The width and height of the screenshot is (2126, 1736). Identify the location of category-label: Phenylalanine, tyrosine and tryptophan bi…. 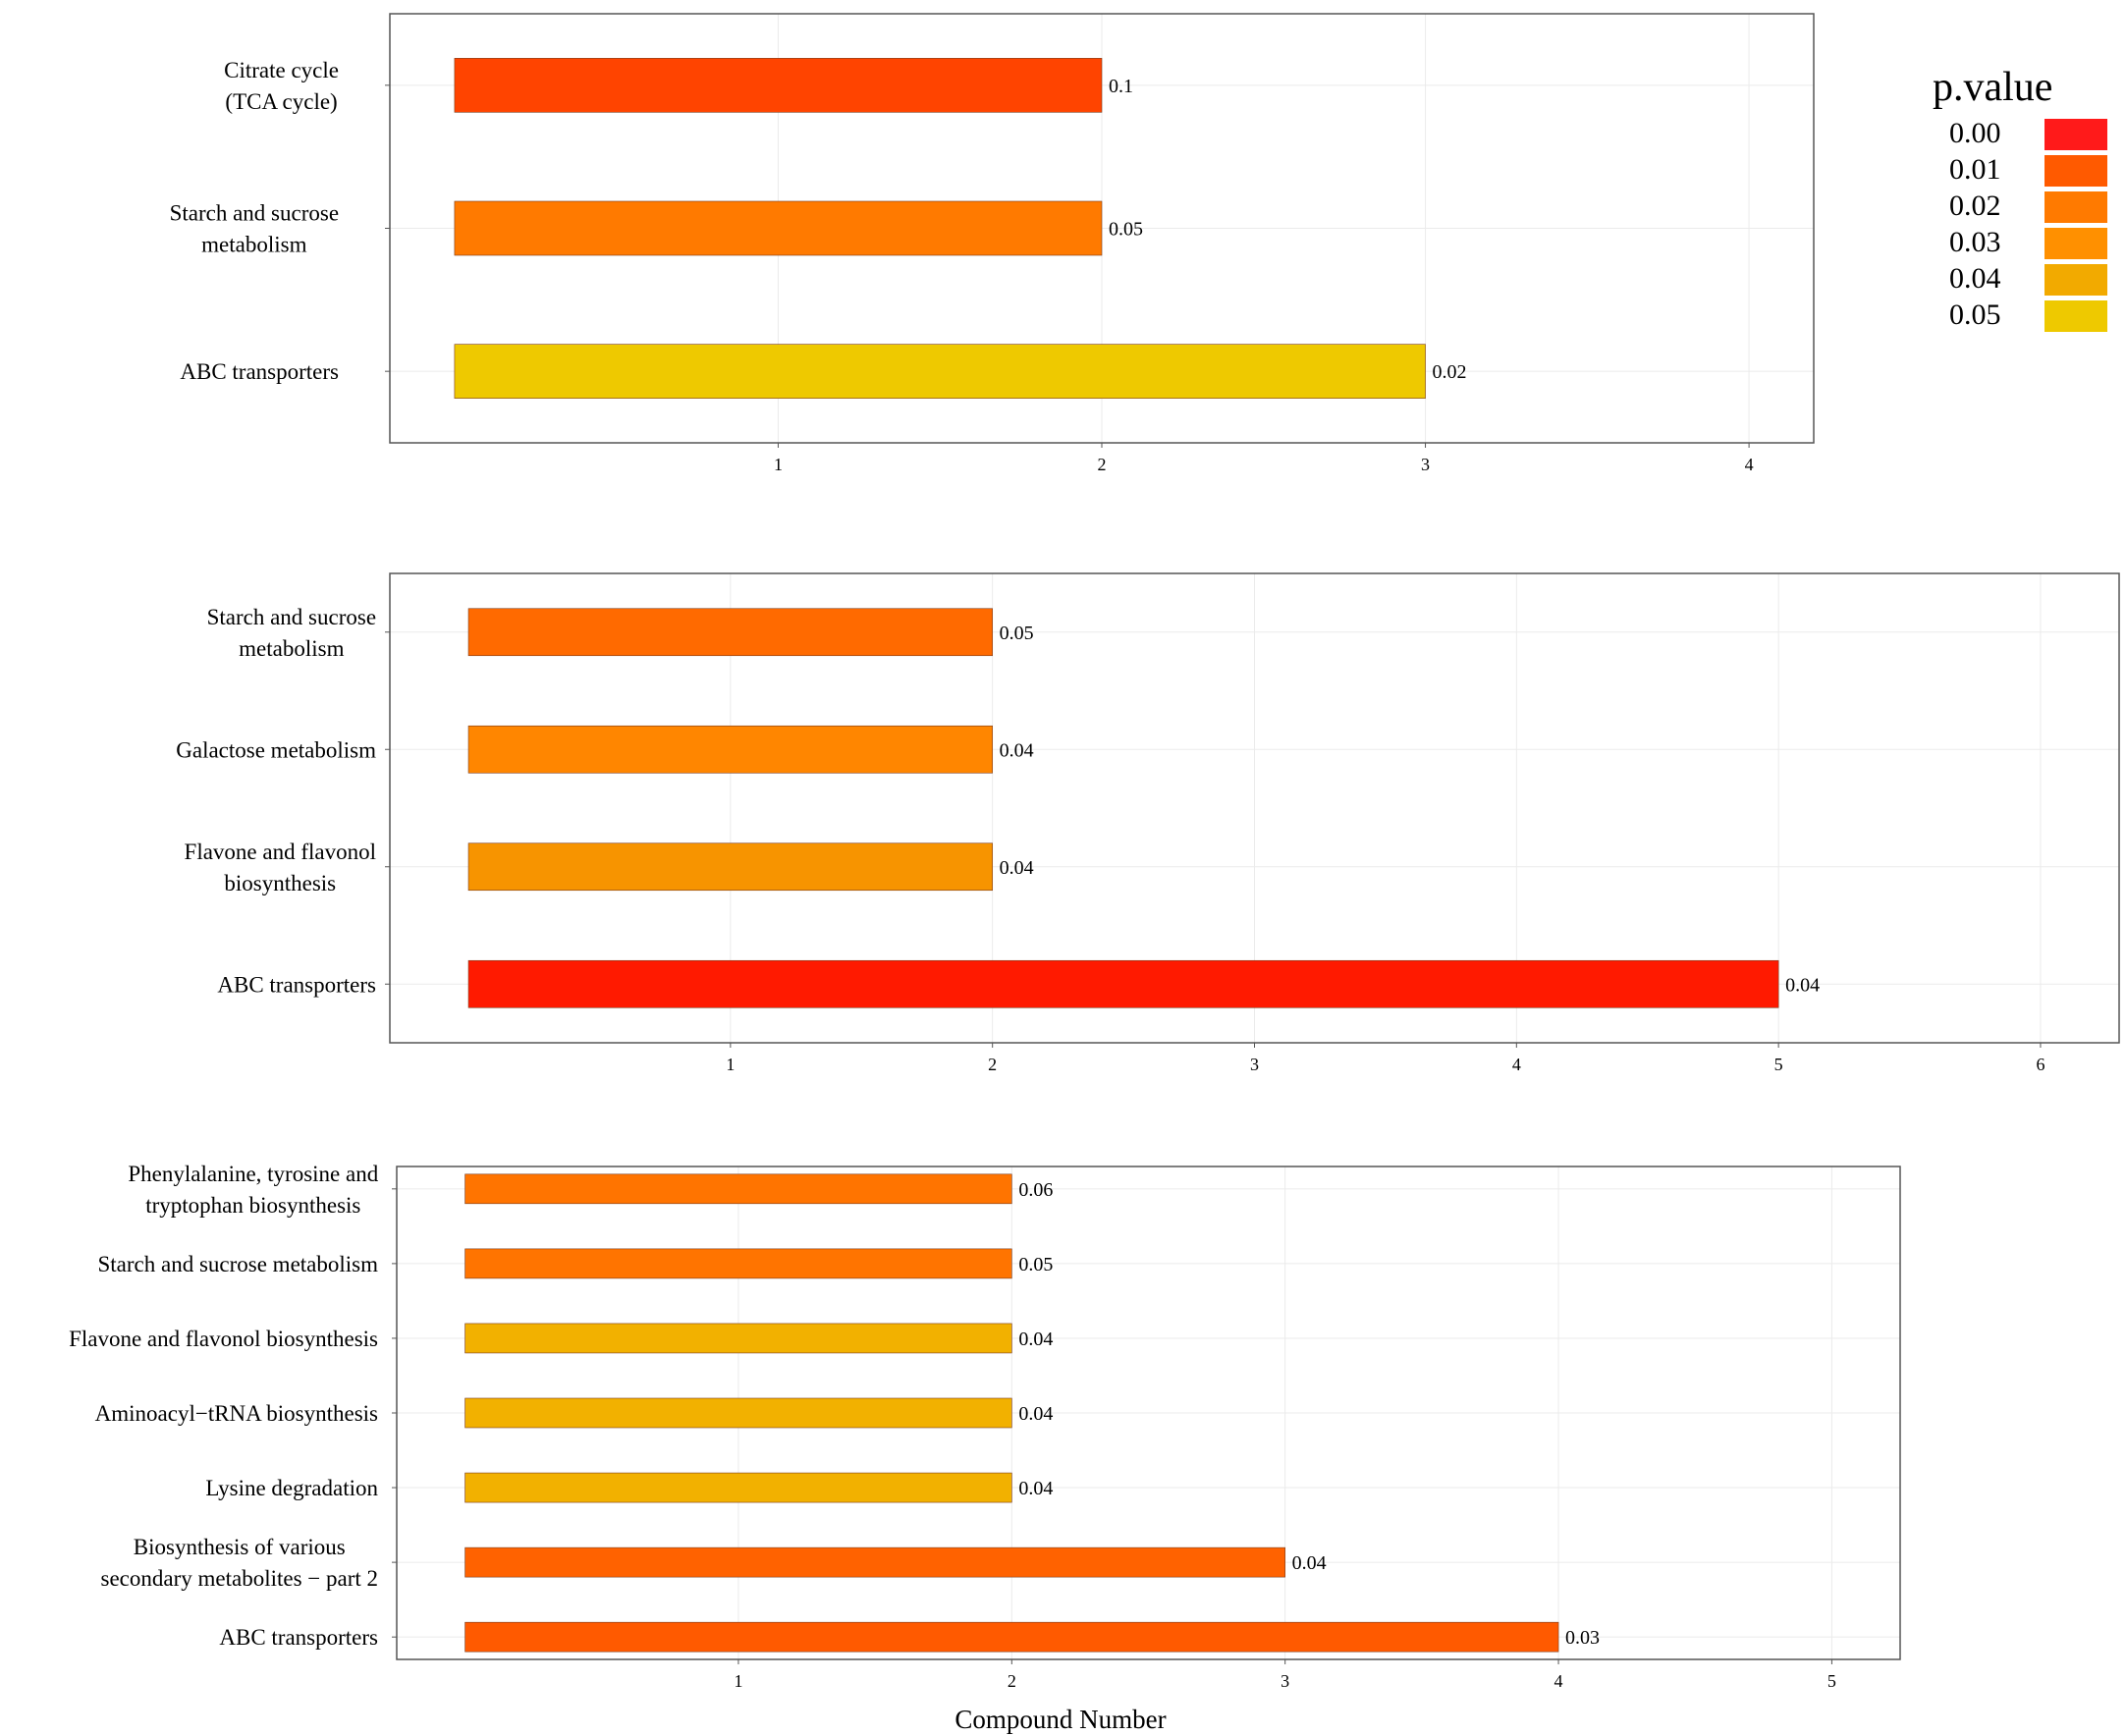
(253, 1190).